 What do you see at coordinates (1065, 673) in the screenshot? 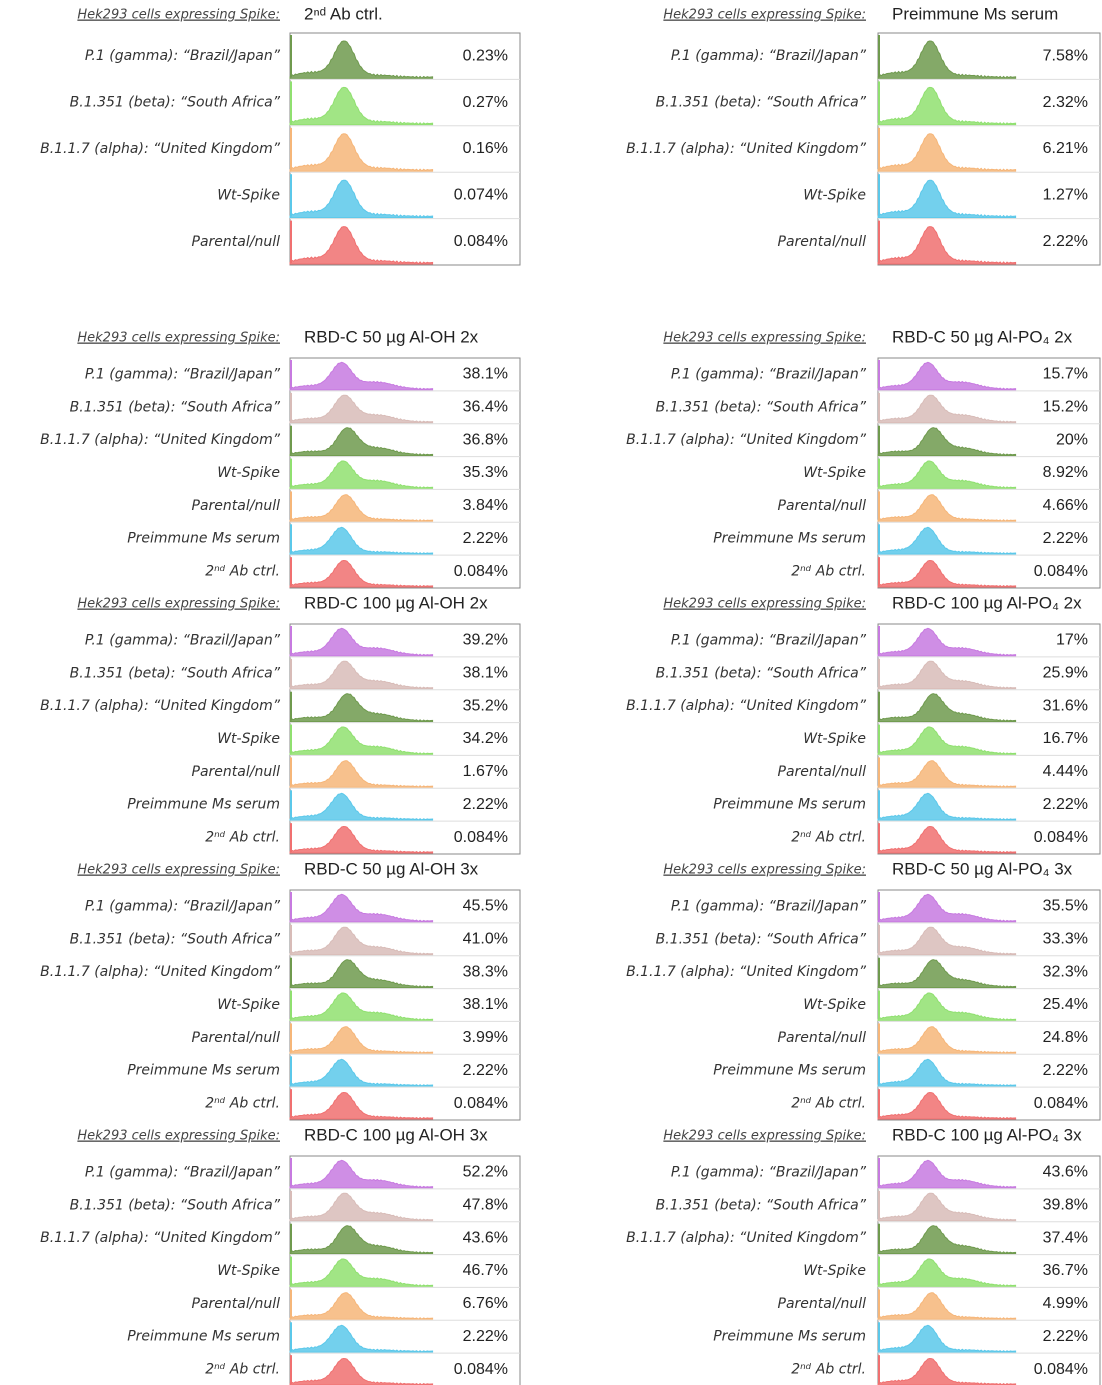
I see `row-value: 25.9%` at bounding box center [1065, 673].